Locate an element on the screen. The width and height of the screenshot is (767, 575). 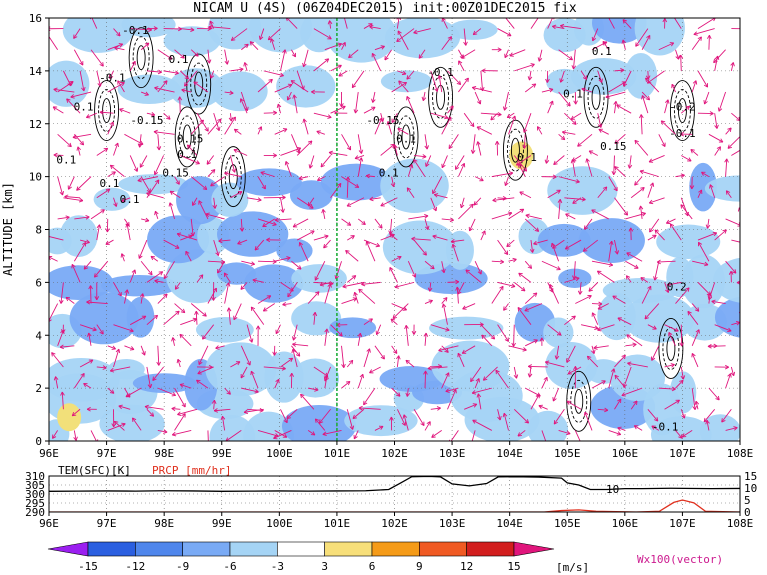
surface-x-tick-label: 105E is located at coordinates (567, 523).